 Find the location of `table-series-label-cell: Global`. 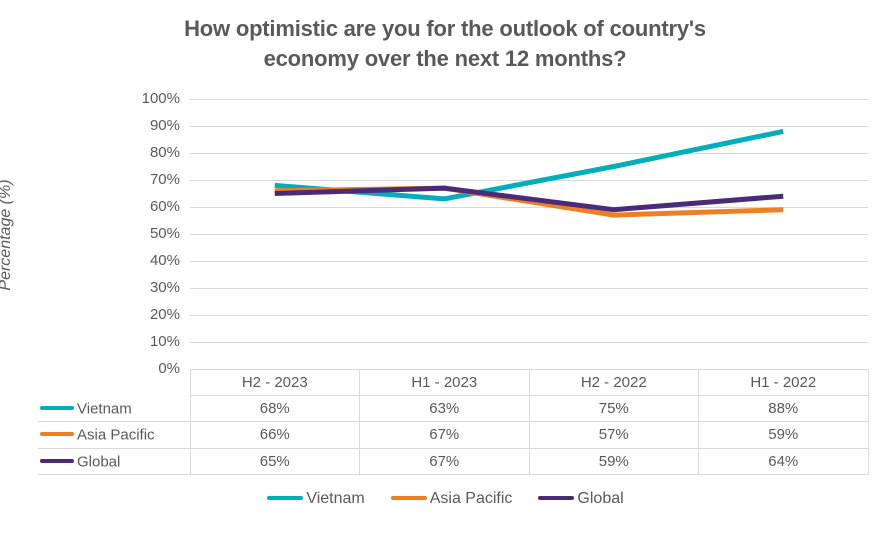

table-series-label-cell: Global is located at coordinates (114, 462).